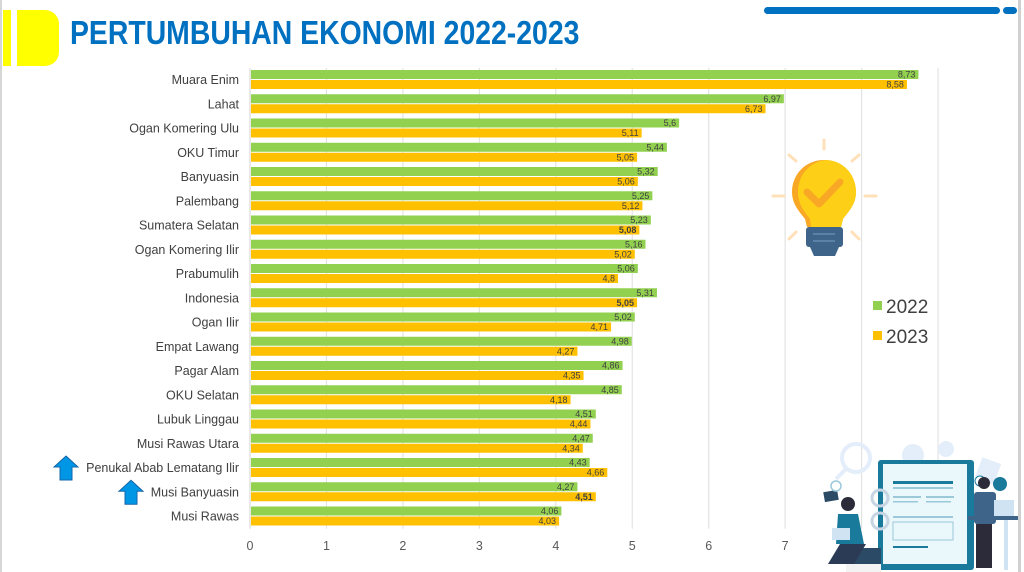 Image resolution: width=1024 pixels, height=572 pixels. What do you see at coordinates (555, 546) in the screenshot?
I see `x-tick-label: 4` at bounding box center [555, 546].